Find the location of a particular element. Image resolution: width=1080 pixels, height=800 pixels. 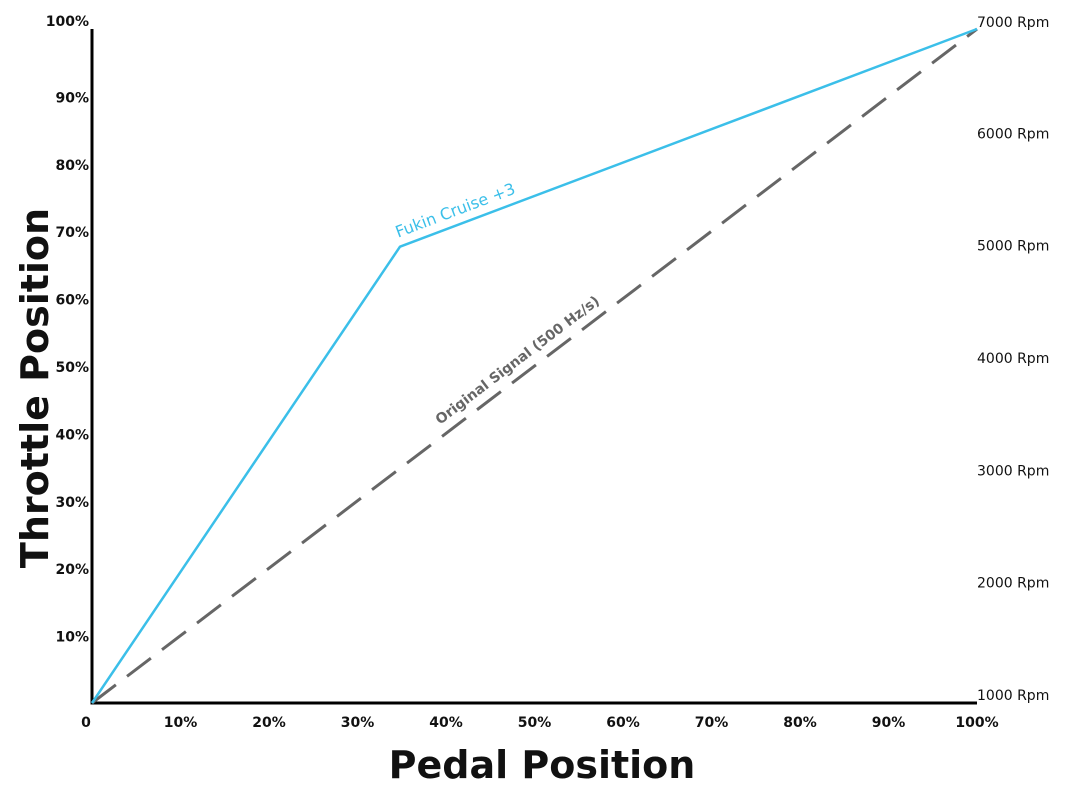

x-tick-label: 30% is located at coordinates (358, 723).